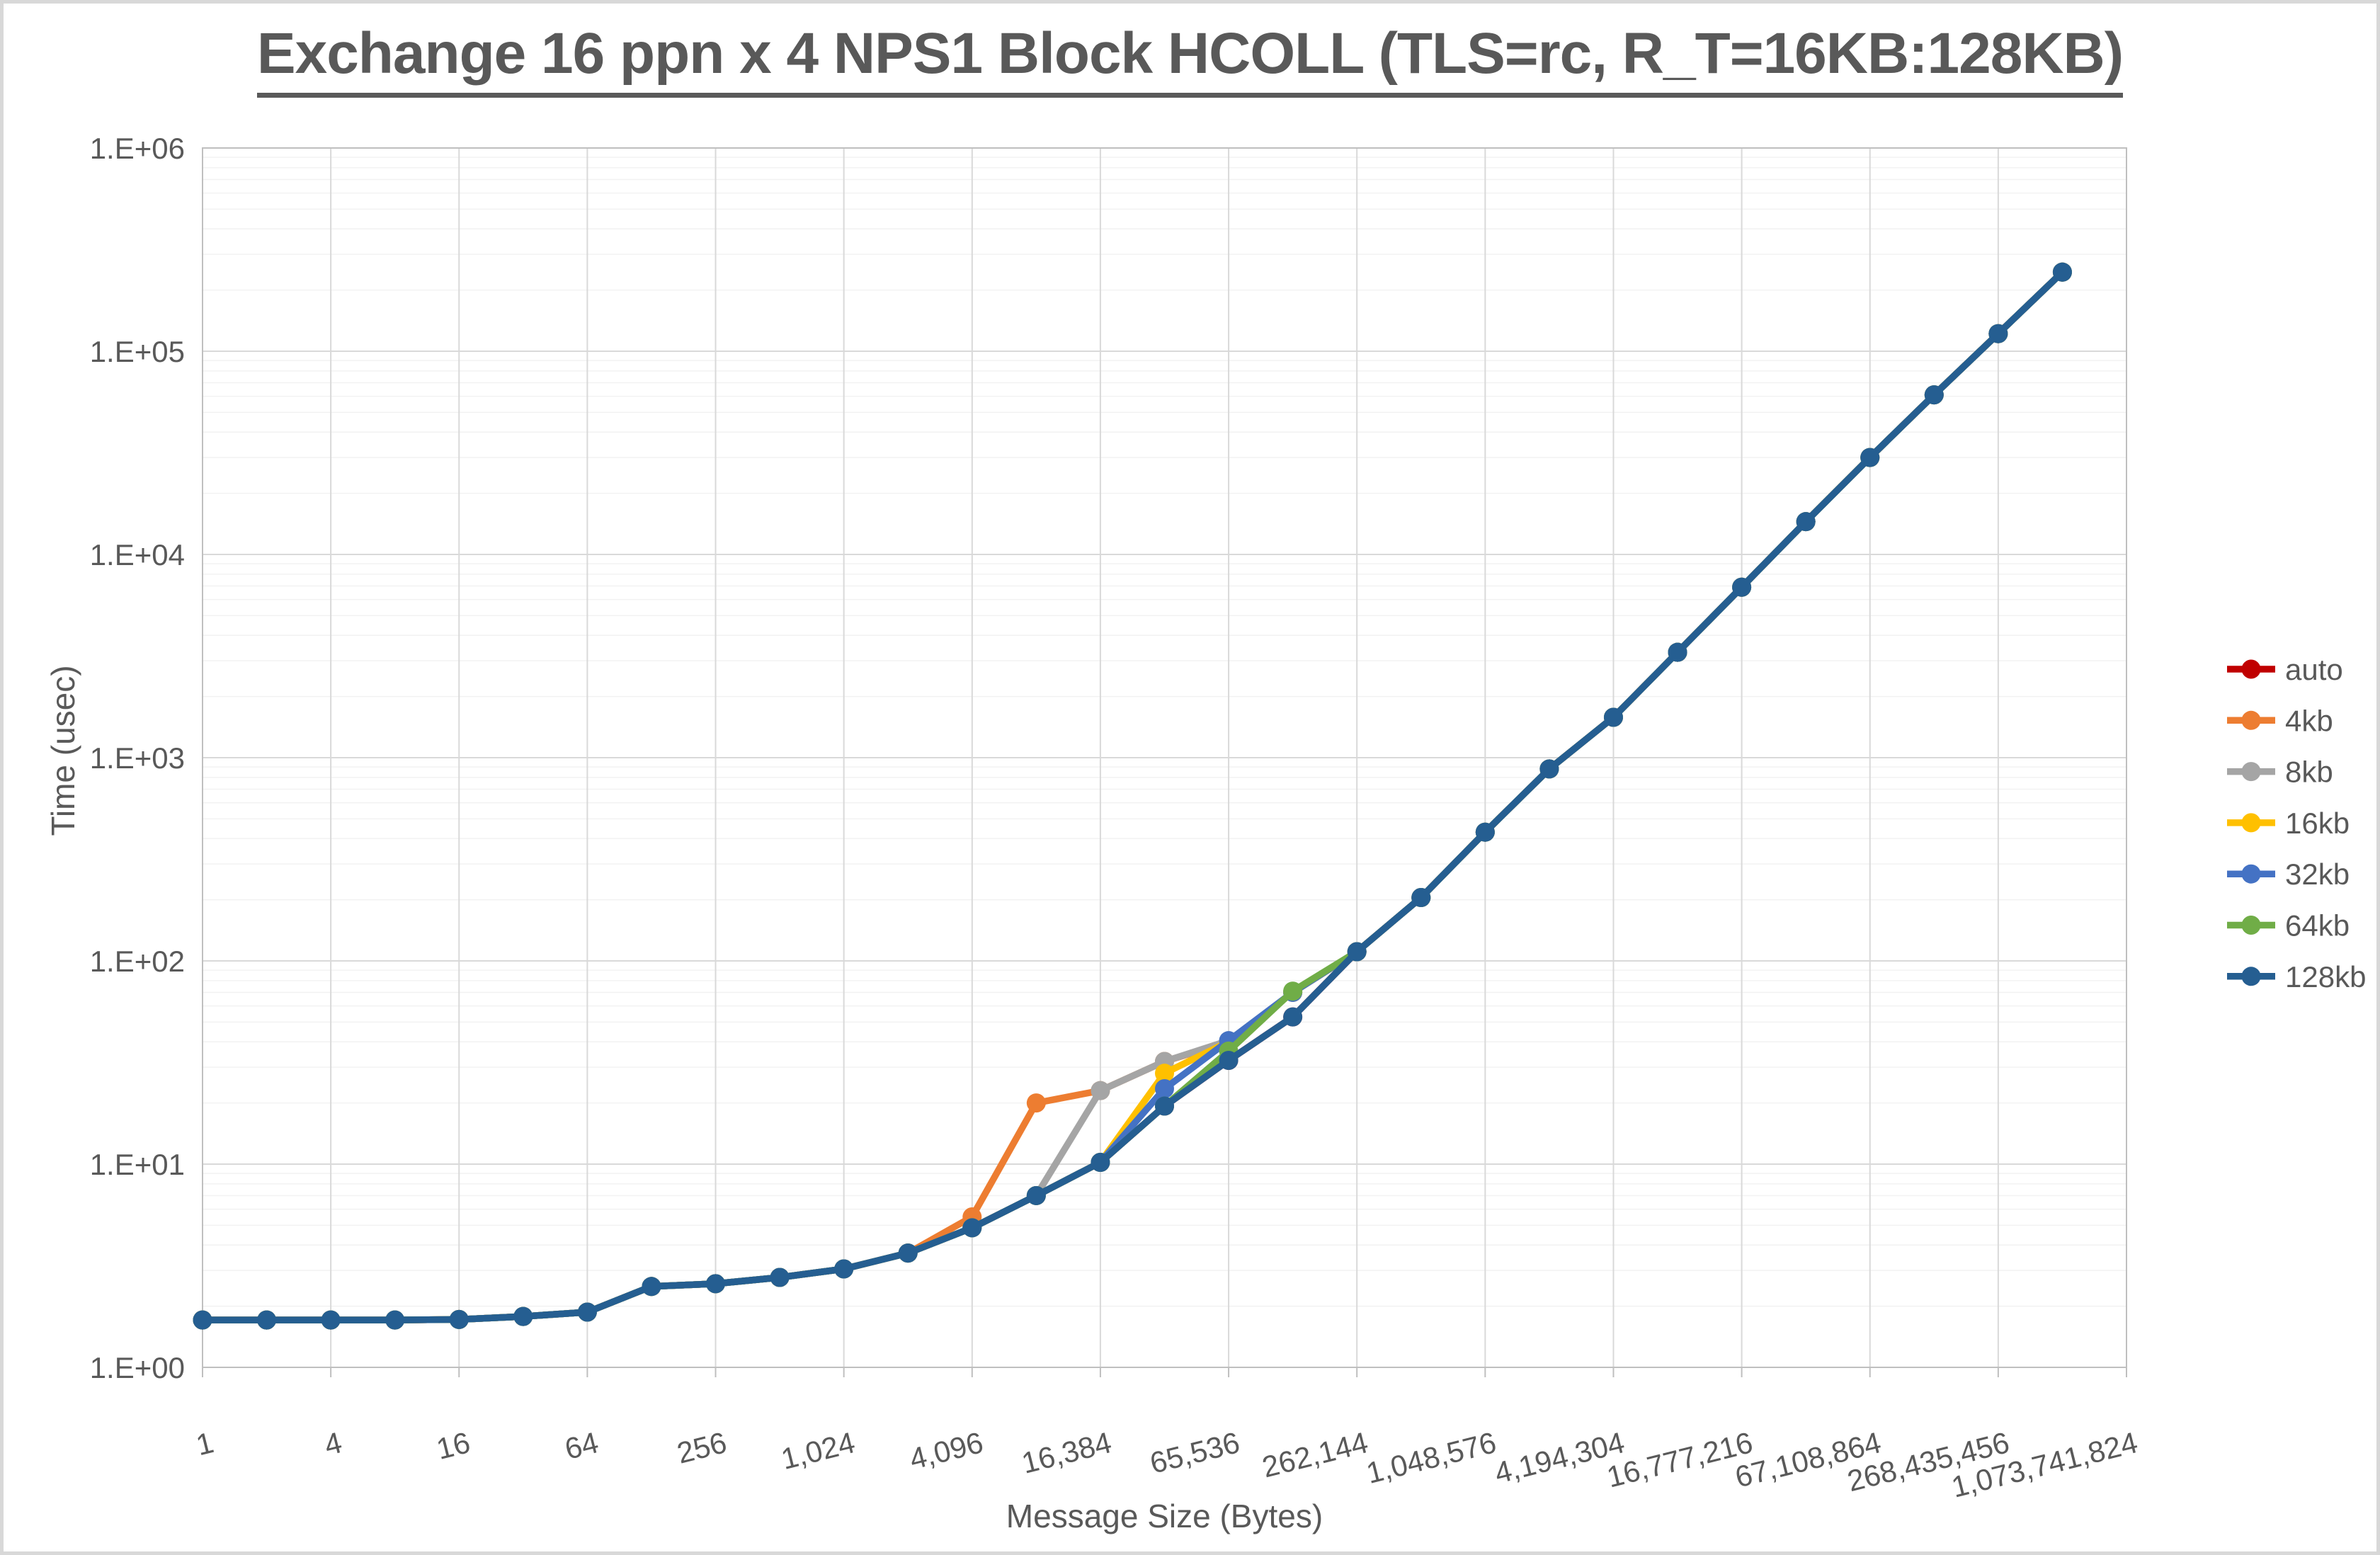 Image resolution: width=2380 pixels, height=1555 pixels. I want to click on x-tick-label: 1,024, so click(818, 1450).